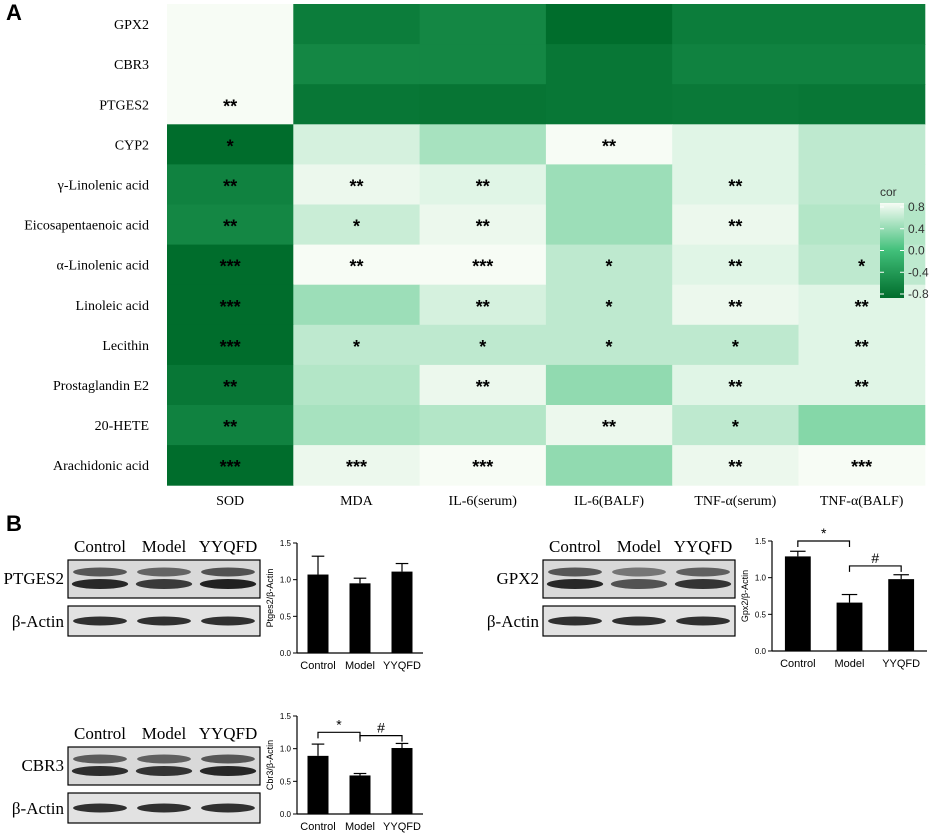 Image resolution: width=941 pixels, height=839 pixels. I want to click on y-tick-label: 1.0, so click(286, 749).